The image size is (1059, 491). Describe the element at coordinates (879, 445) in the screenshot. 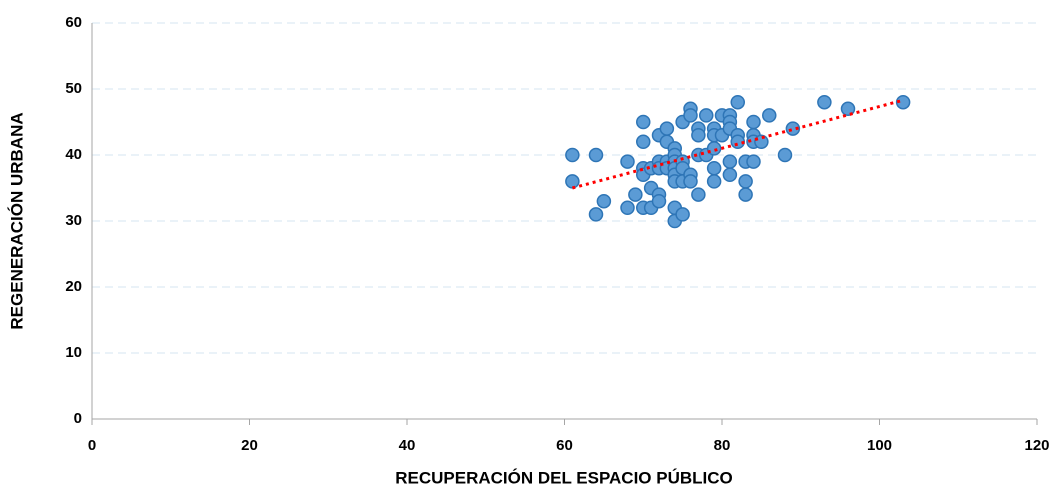

I see `x-tick-label: 100` at that location.